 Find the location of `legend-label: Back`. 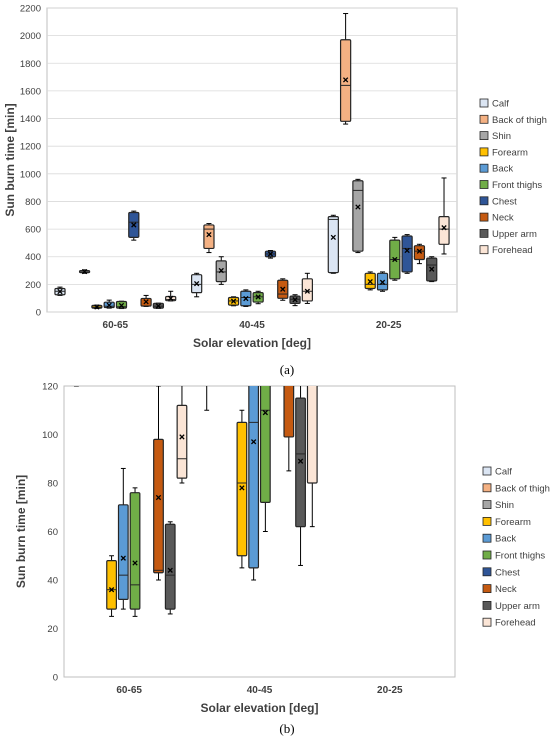

legend-label: Back is located at coordinates (505, 539).